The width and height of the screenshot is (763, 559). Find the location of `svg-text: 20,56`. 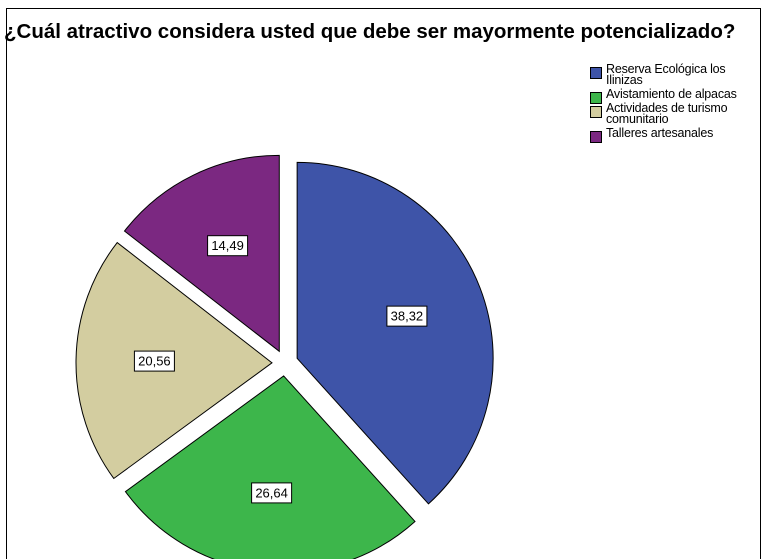

svg-text: 20,56 is located at coordinates (154, 361).